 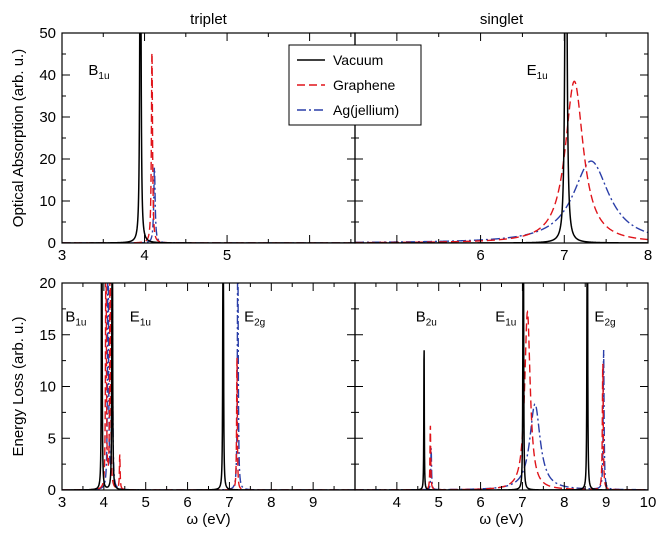 I want to click on legend: Vacuum Graphene Ag(jellium), so click(x=355, y=85).